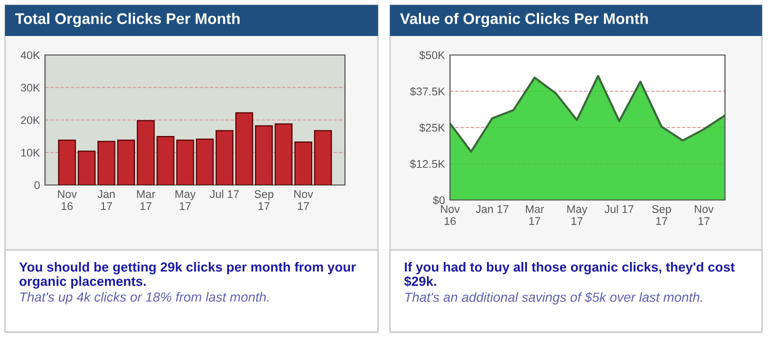 This screenshot has height=337, width=768. What do you see at coordinates (428, 164) in the screenshot?
I see `y-tick-label: $12.5K` at bounding box center [428, 164].